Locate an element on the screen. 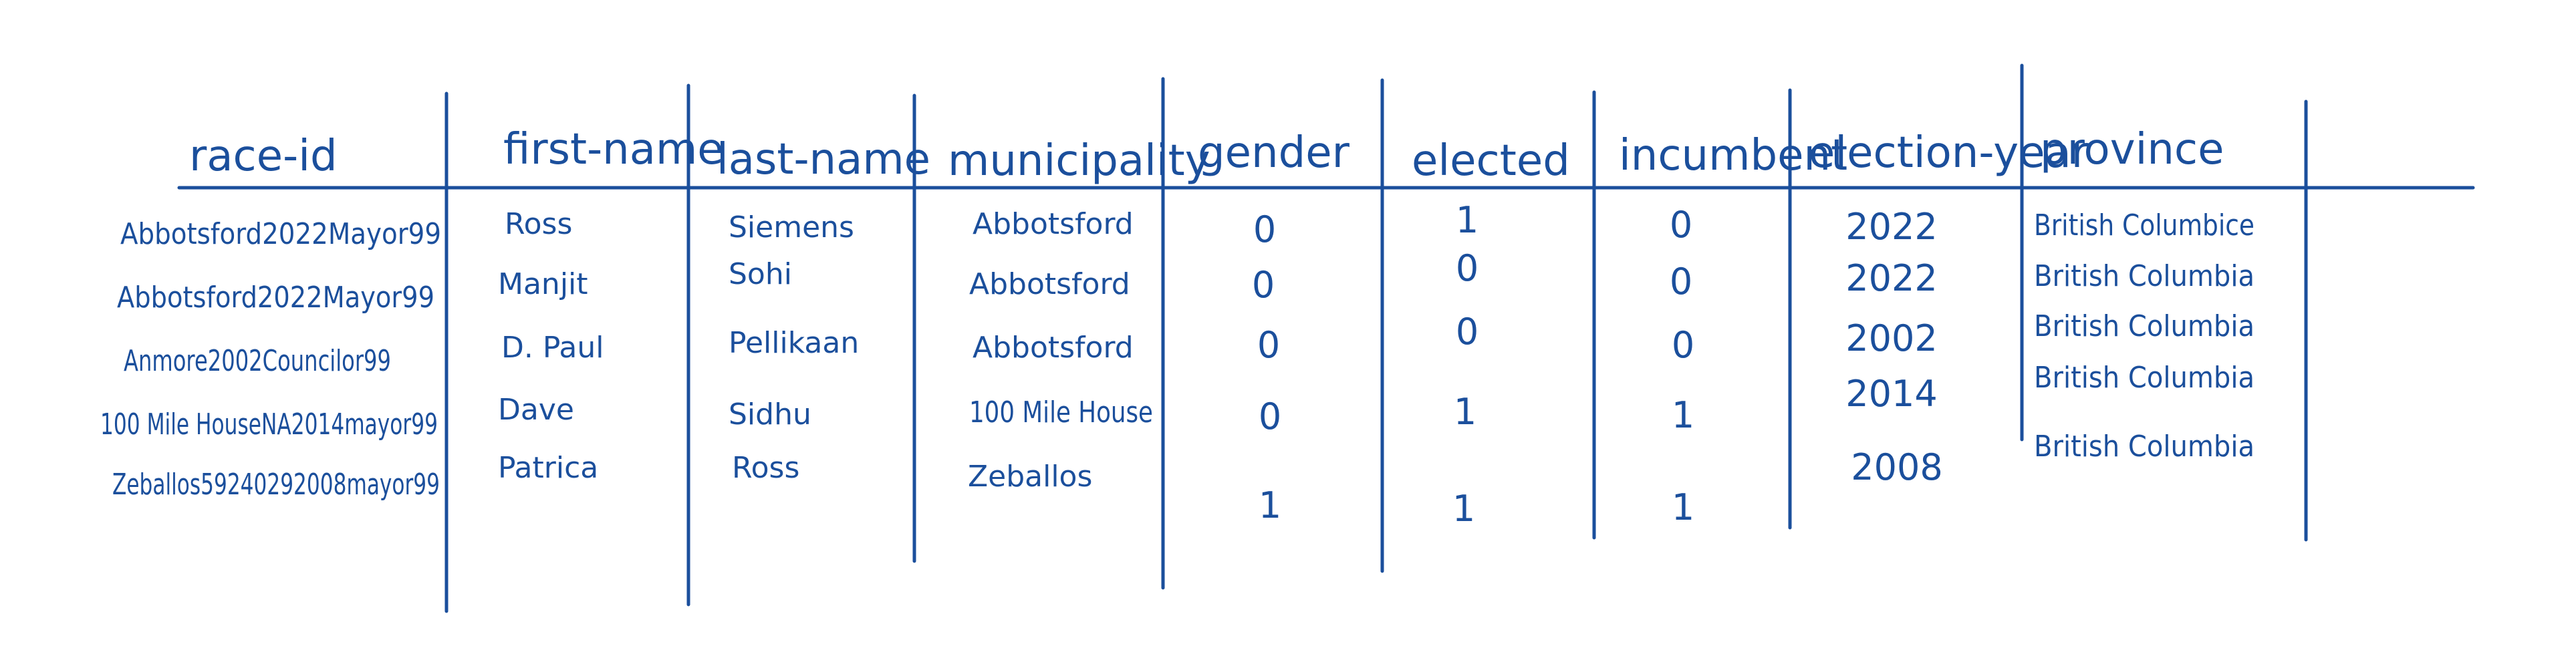 This screenshot has width=2576, height=668. header-gender: gender is located at coordinates (1274, 153).